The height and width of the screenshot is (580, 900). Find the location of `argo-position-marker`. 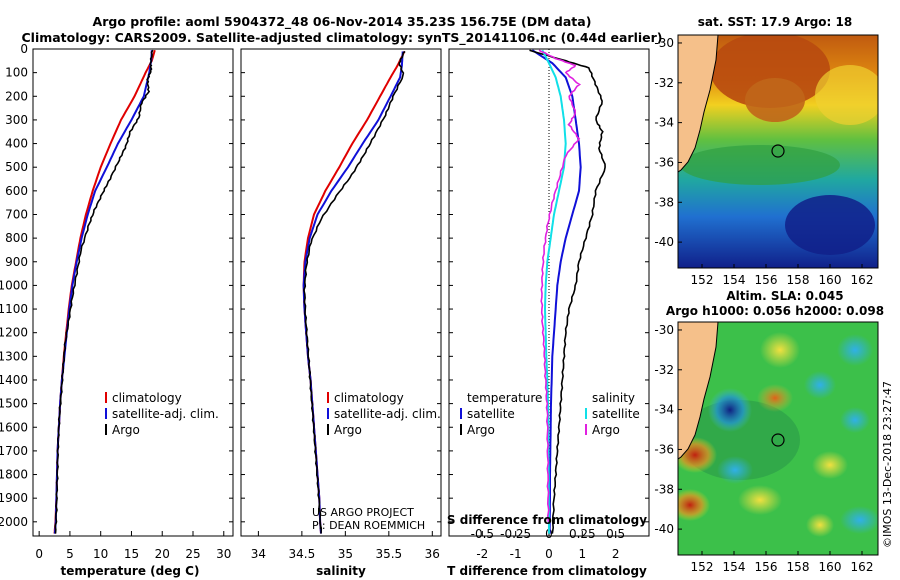

argo-position-marker is located at coordinates (778, 440).